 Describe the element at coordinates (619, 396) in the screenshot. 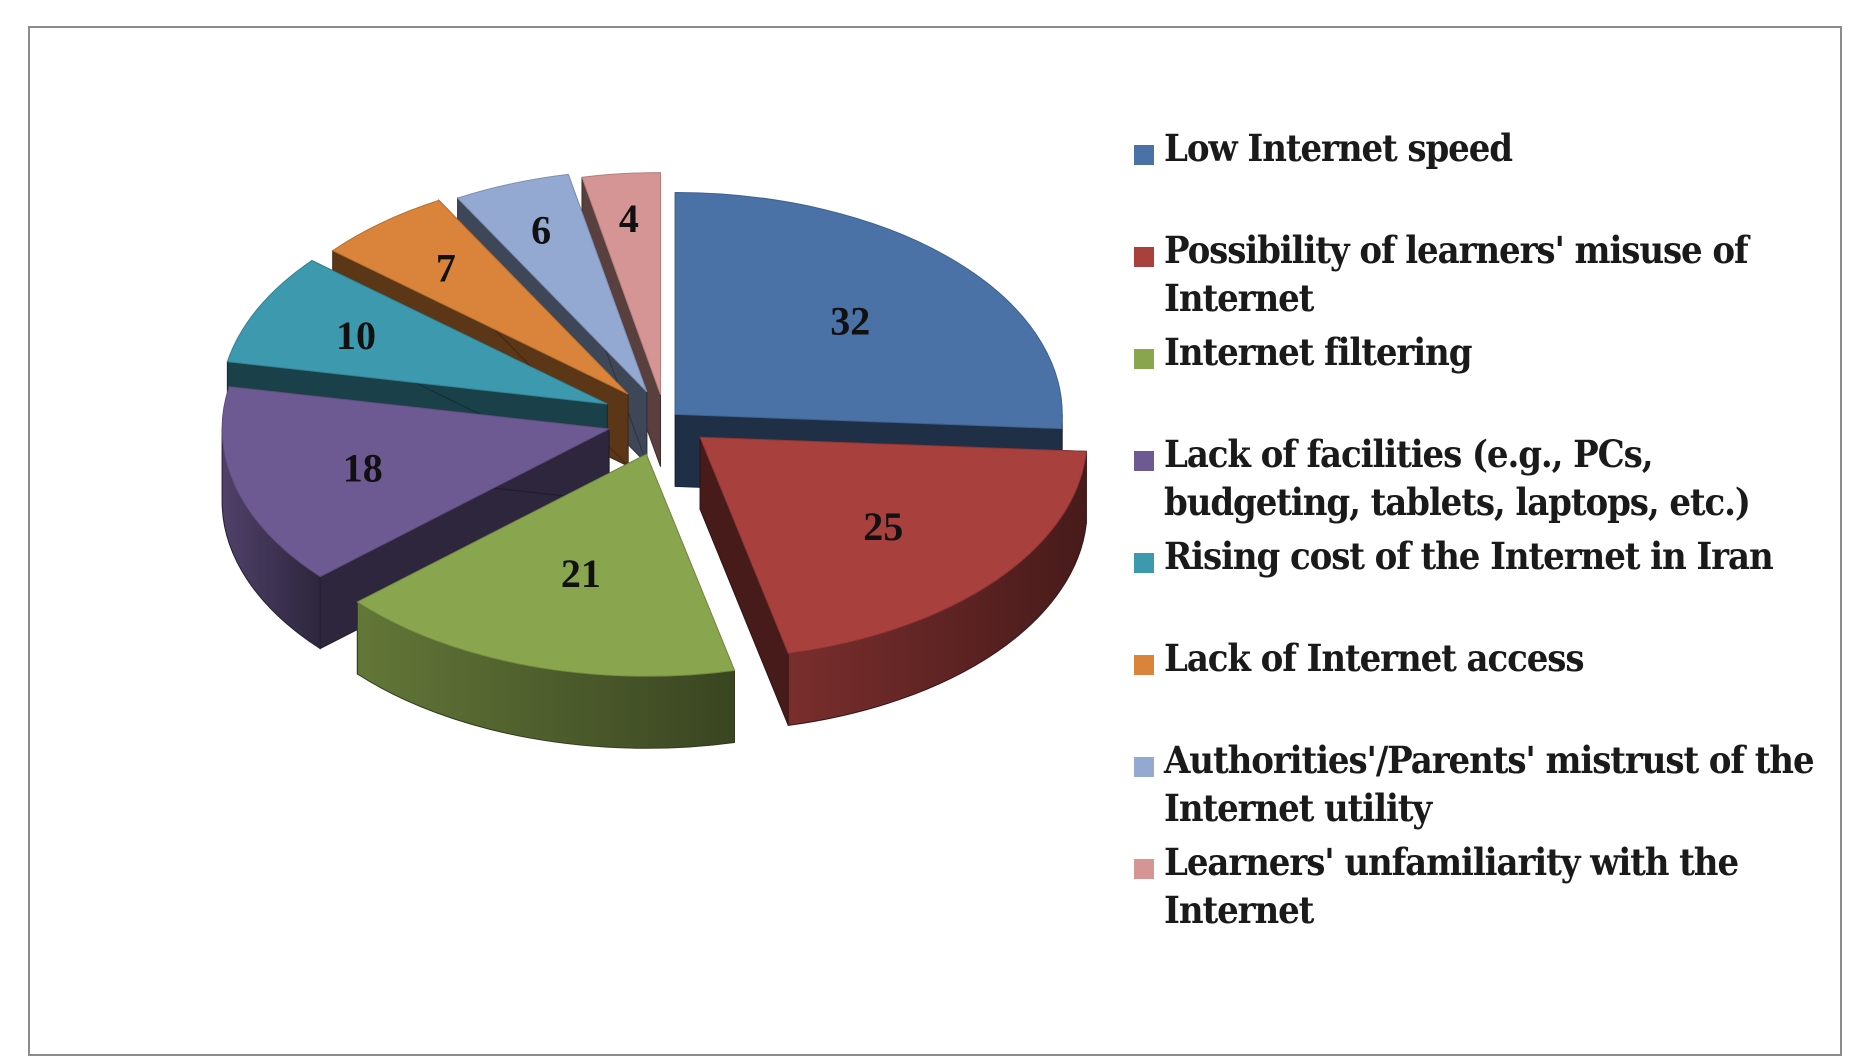

I see `pie-data-labels: 32 25 21 18 10 7 6 4` at that location.